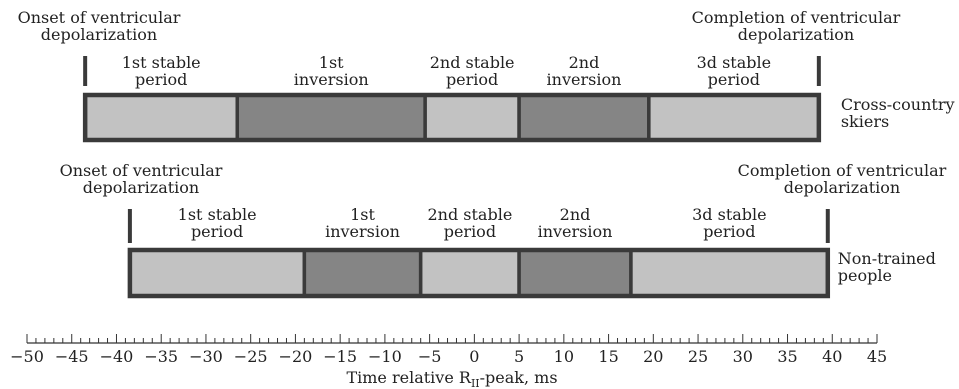 This screenshot has height=389, width=959. What do you see at coordinates (474, 356) in the screenshot?
I see `tick-label: 0` at bounding box center [474, 356].